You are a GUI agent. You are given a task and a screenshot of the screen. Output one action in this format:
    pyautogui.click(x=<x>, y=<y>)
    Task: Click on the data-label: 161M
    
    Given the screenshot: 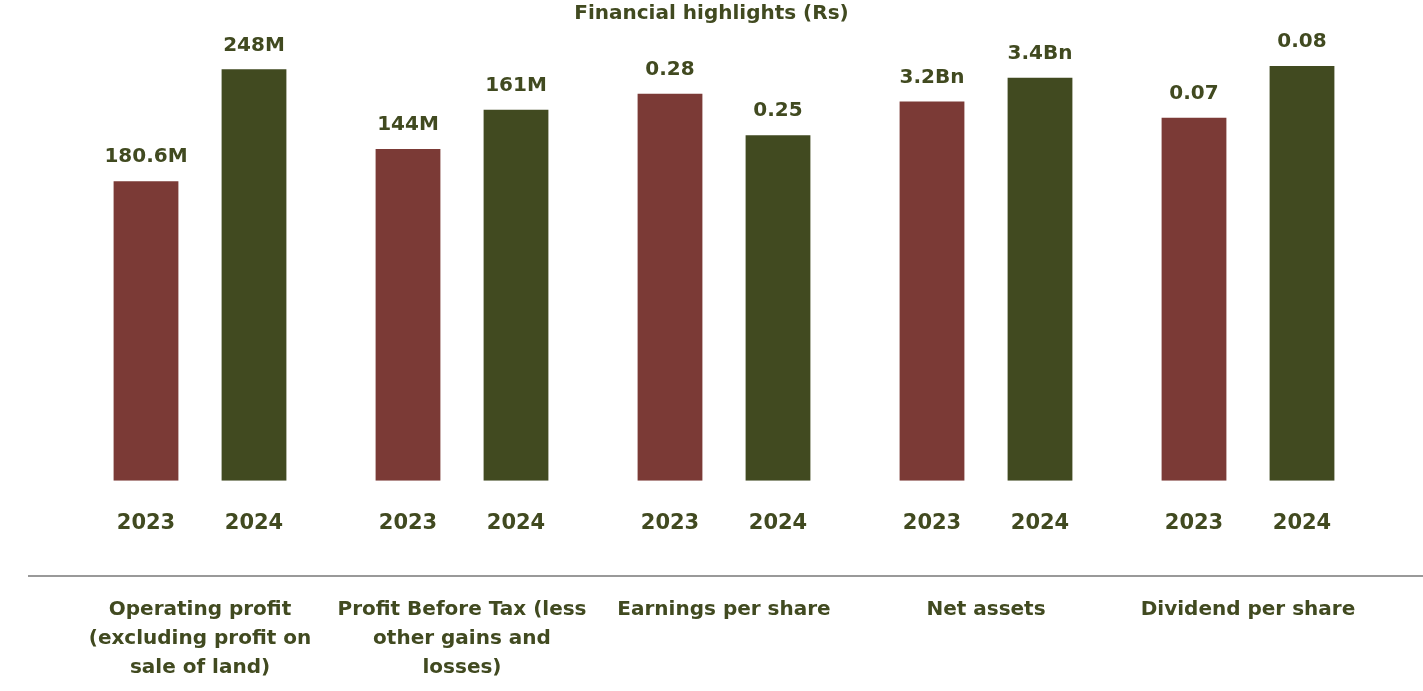 What is the action you would take?
    pyautogui.click(x=516, y=83)
    